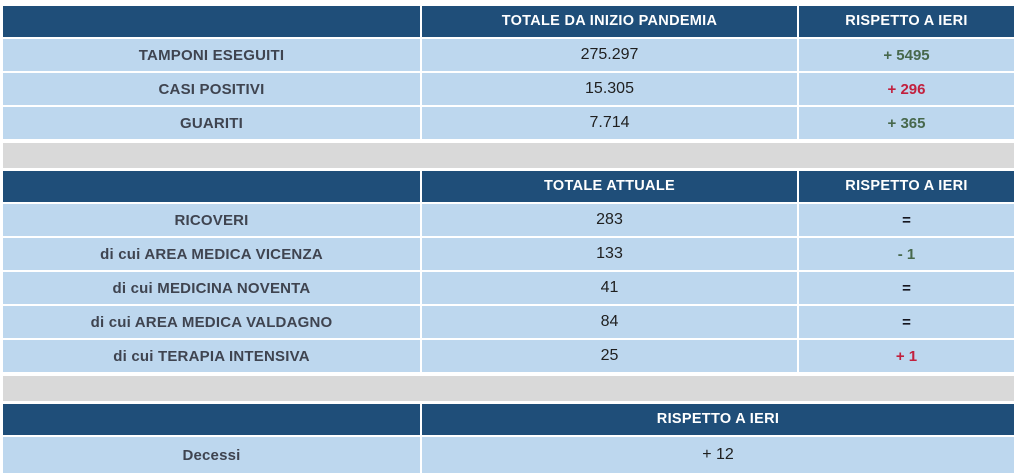 The width and height of the screenshot is (1024, 476). What do you see at coordinates (211, 55) in the screenshot?
I see `row-label: TAMPONI ESEGUITI` at bounding box center [211, 55].